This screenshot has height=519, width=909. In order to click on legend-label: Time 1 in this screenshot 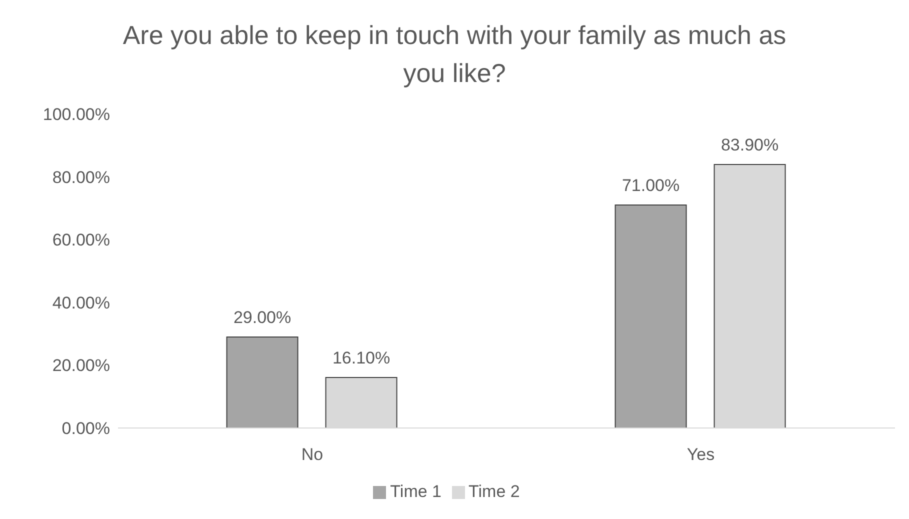, I will do `click(416, 491)`.